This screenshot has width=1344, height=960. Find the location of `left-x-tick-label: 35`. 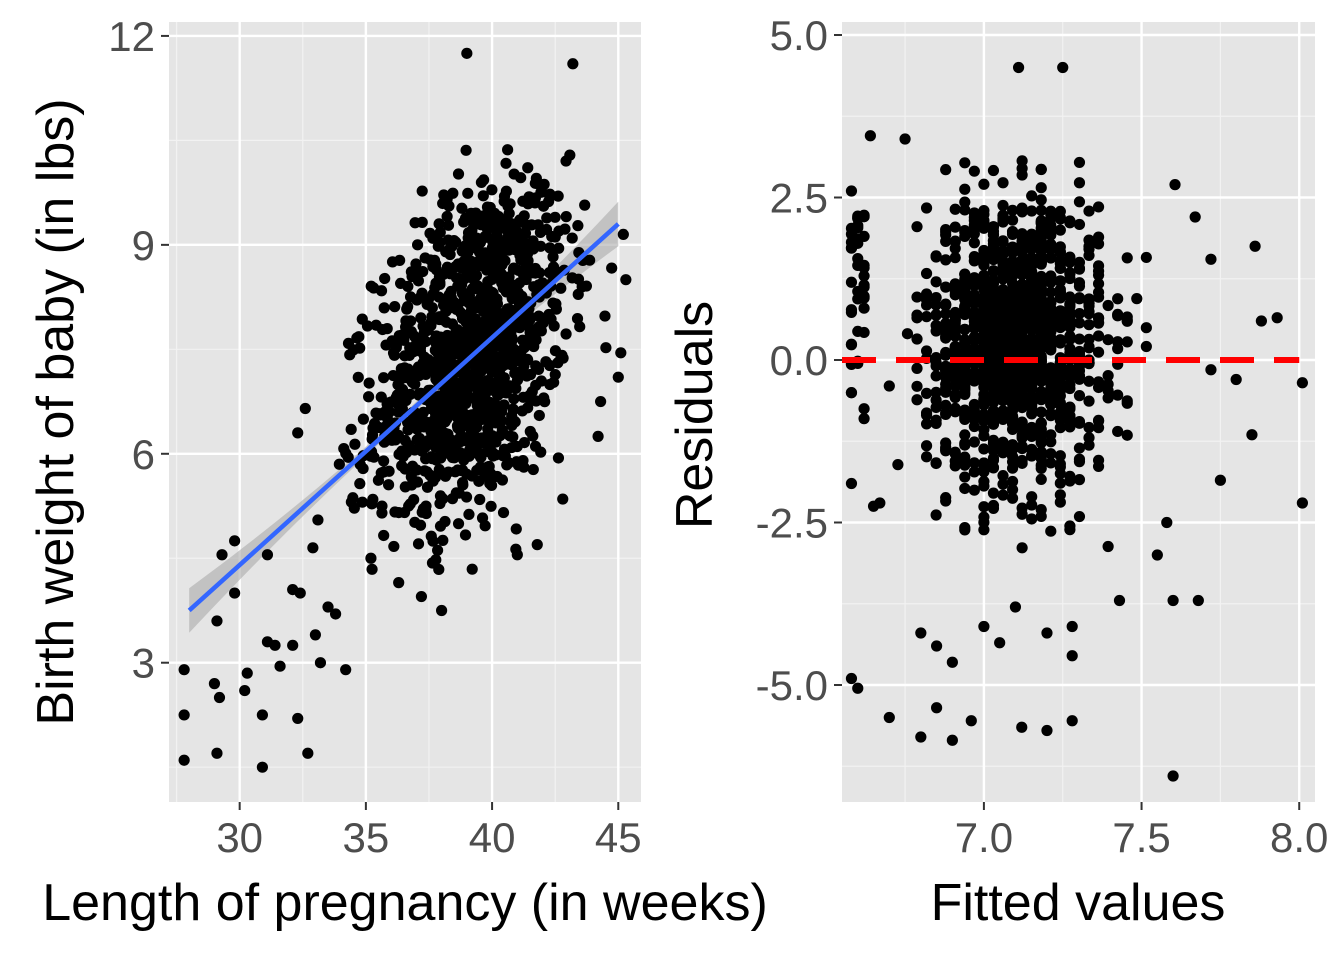

left-x-tick-label: 35 is located at coordinates (366, 837).